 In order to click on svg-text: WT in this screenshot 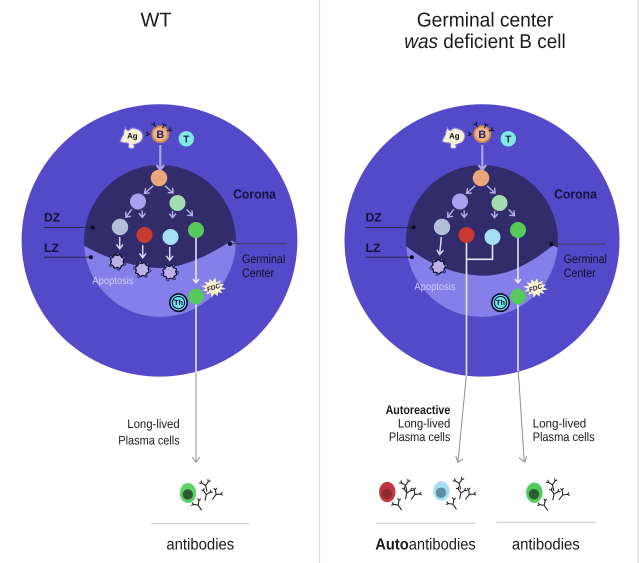, I will do `click(155, 21)`.